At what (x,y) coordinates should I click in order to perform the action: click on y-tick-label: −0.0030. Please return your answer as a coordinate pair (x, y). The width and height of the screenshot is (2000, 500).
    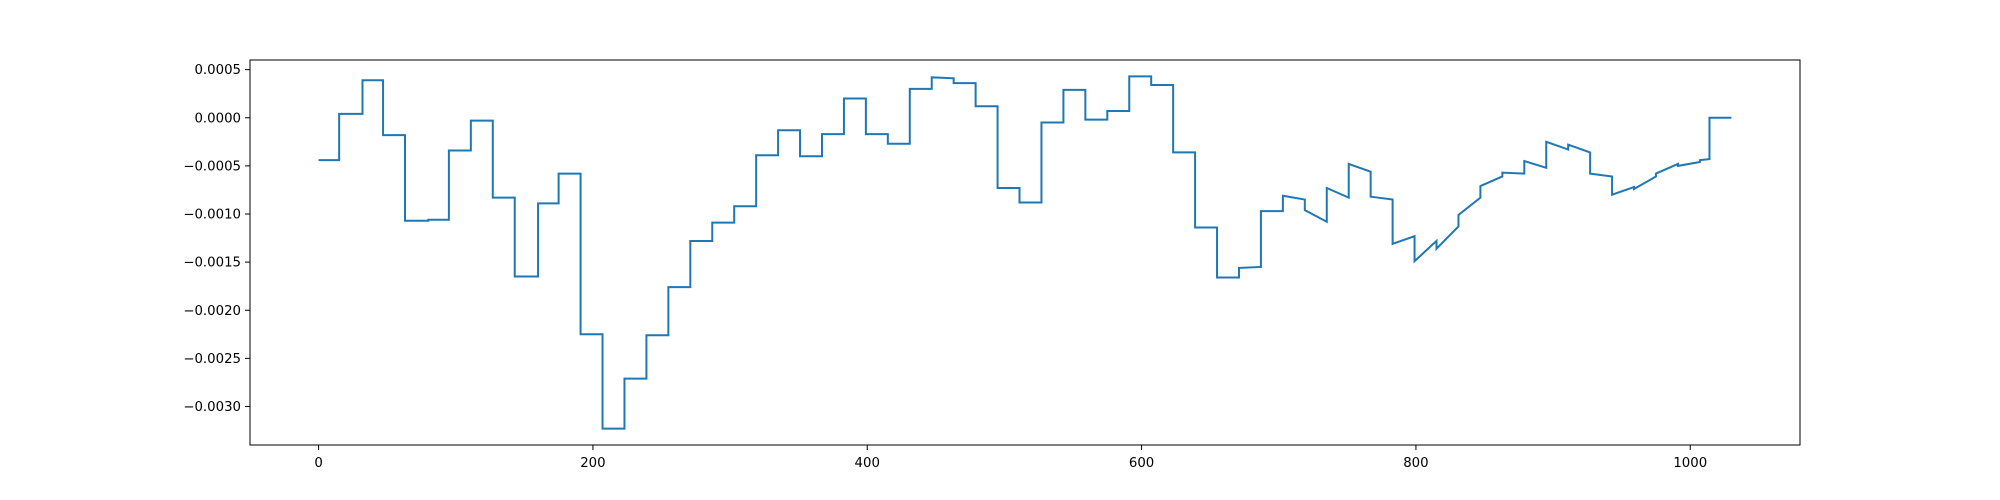
    Looking at the image, I should click on (212, 407).